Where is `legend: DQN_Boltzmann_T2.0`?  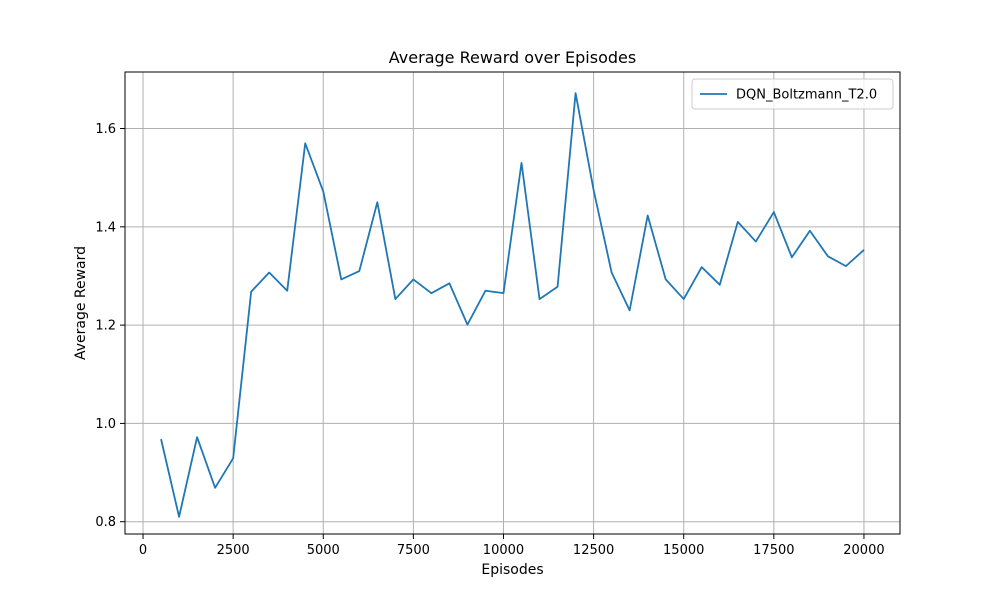
legend: DQN_Boltzmann_T2.0 is located at coordinates (792, 94).